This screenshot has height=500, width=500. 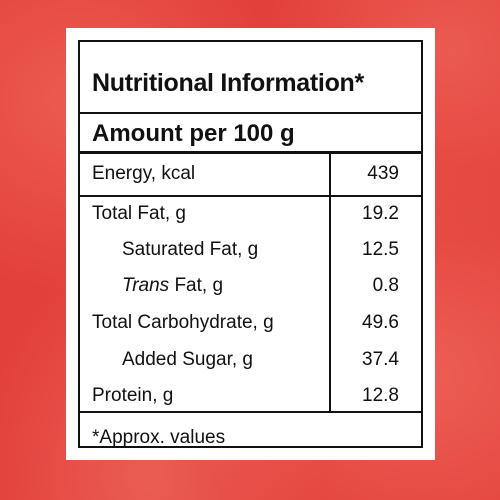 What do you see at coordinates (330, 283) in the screenshot?
I see `column-divider` at bounding box center [330, 283].